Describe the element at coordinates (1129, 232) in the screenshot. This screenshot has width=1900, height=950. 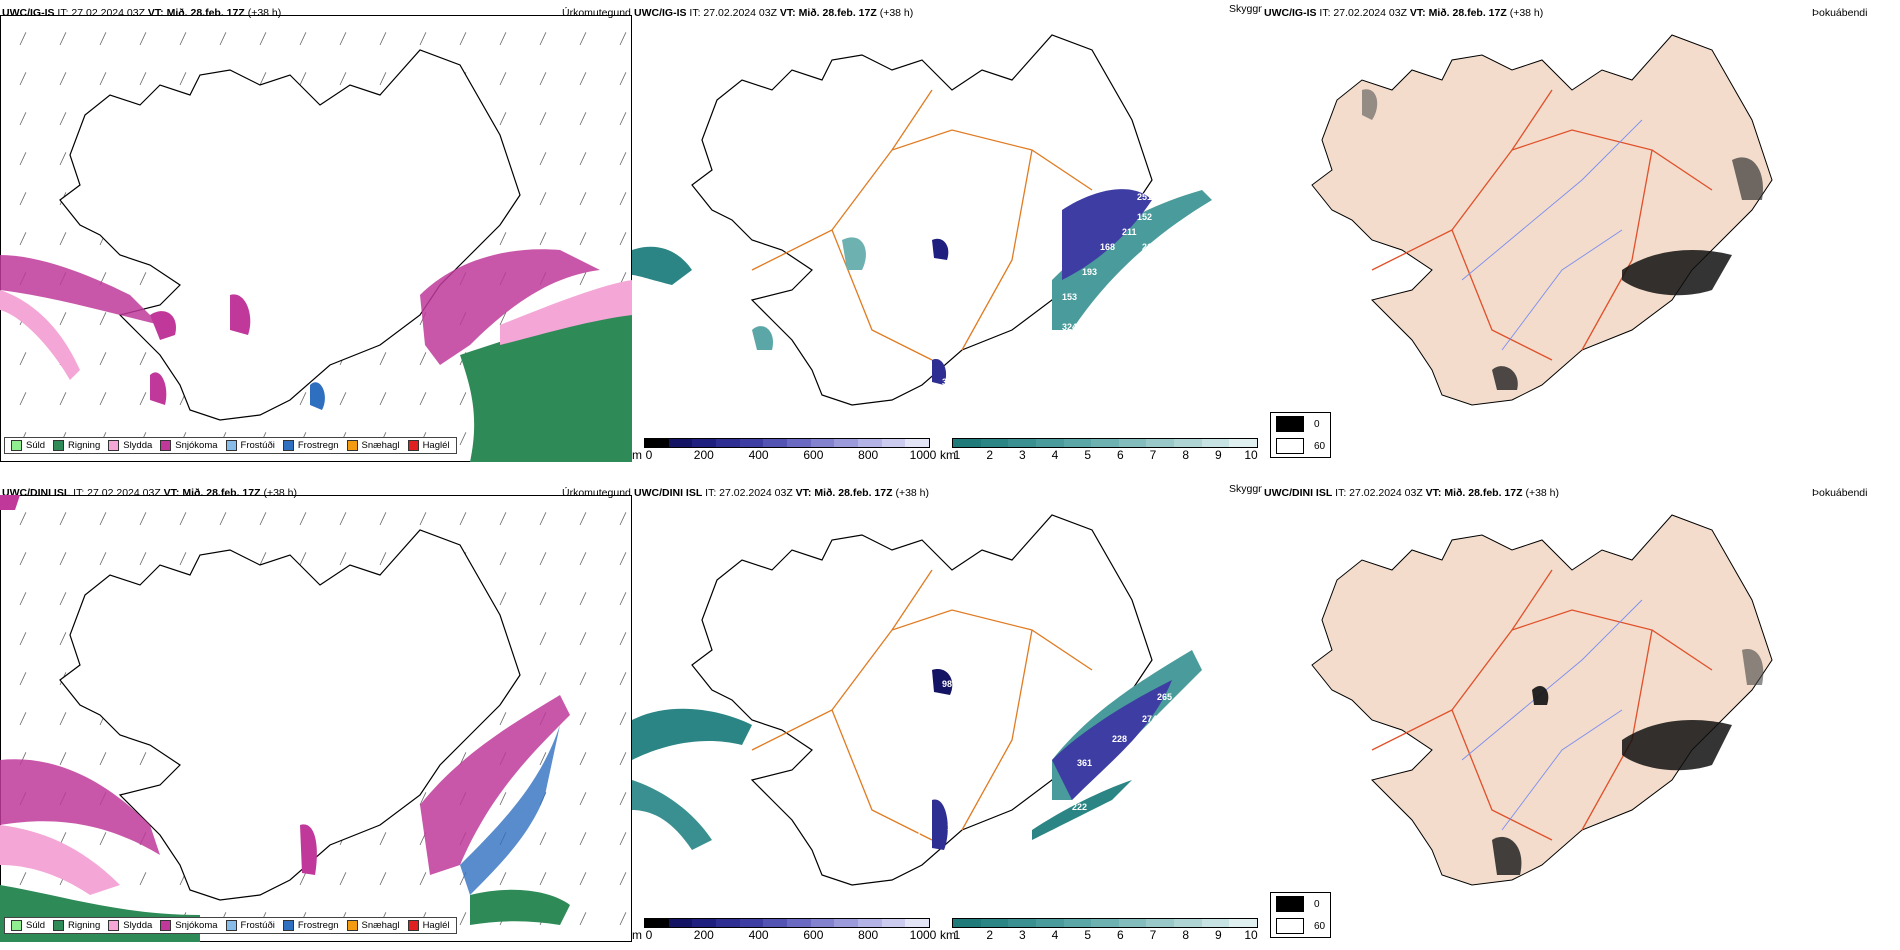
I see `cloud-base-label: 211` at that location.